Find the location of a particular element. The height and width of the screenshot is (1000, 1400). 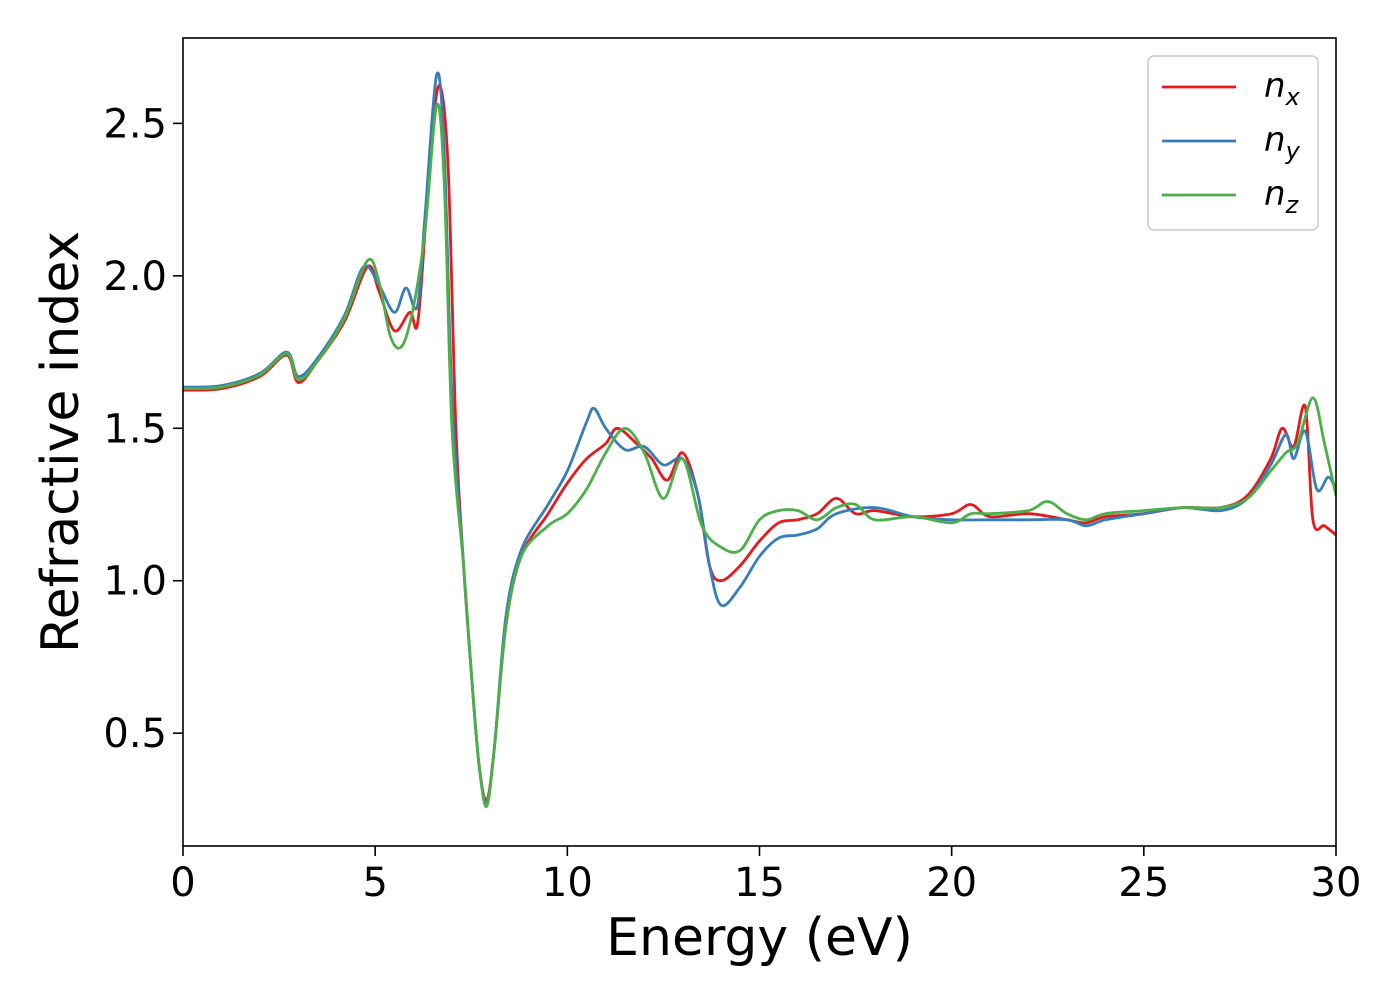

y-axis-label: Refractive index is located at coordinates (61, 442).